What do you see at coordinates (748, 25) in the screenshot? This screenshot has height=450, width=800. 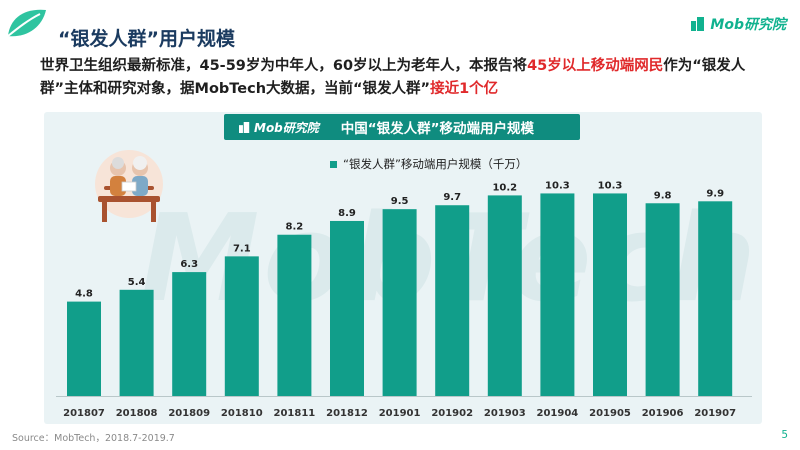 I see `brand-name: Mob研究院` at bounding box center [748, 25].